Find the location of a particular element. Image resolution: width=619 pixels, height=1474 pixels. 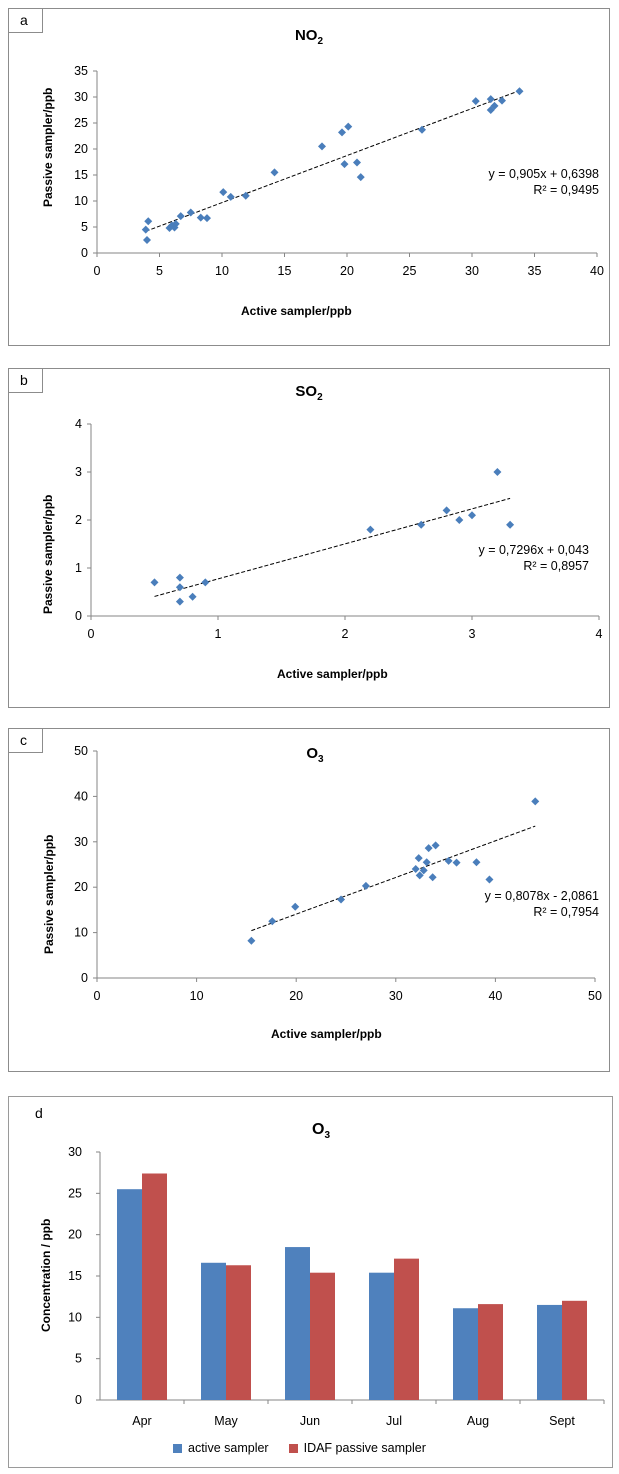

r-squared-line: R² = 0,8957 is located at coordinates (556, 566).